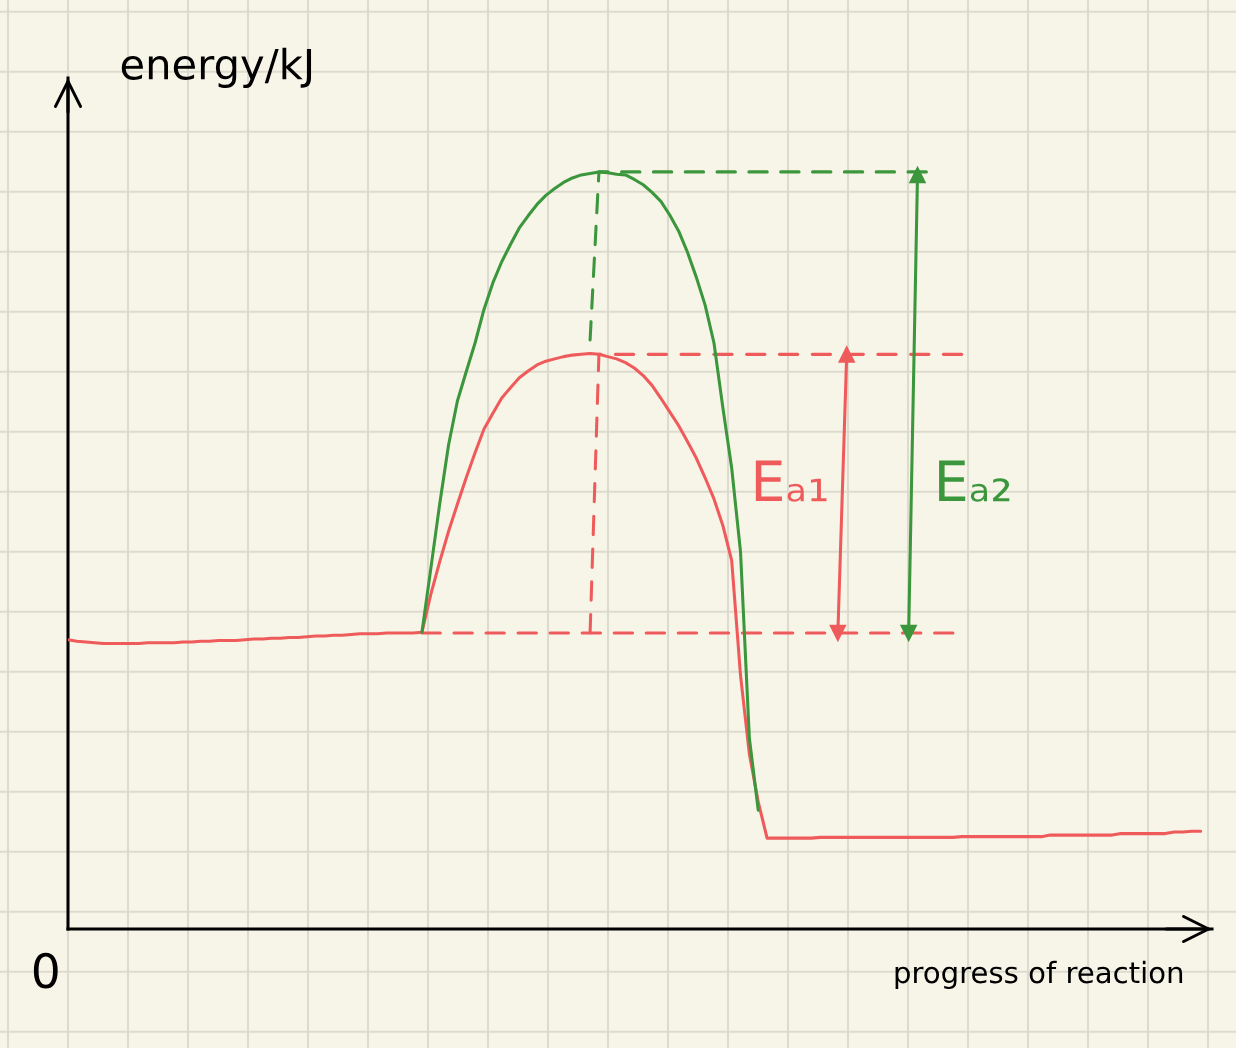  What do you see at coordinates (216, 67) in the screenshot?
I see `y-axis-title: energy/kJ` at bounding box center [216, 67].